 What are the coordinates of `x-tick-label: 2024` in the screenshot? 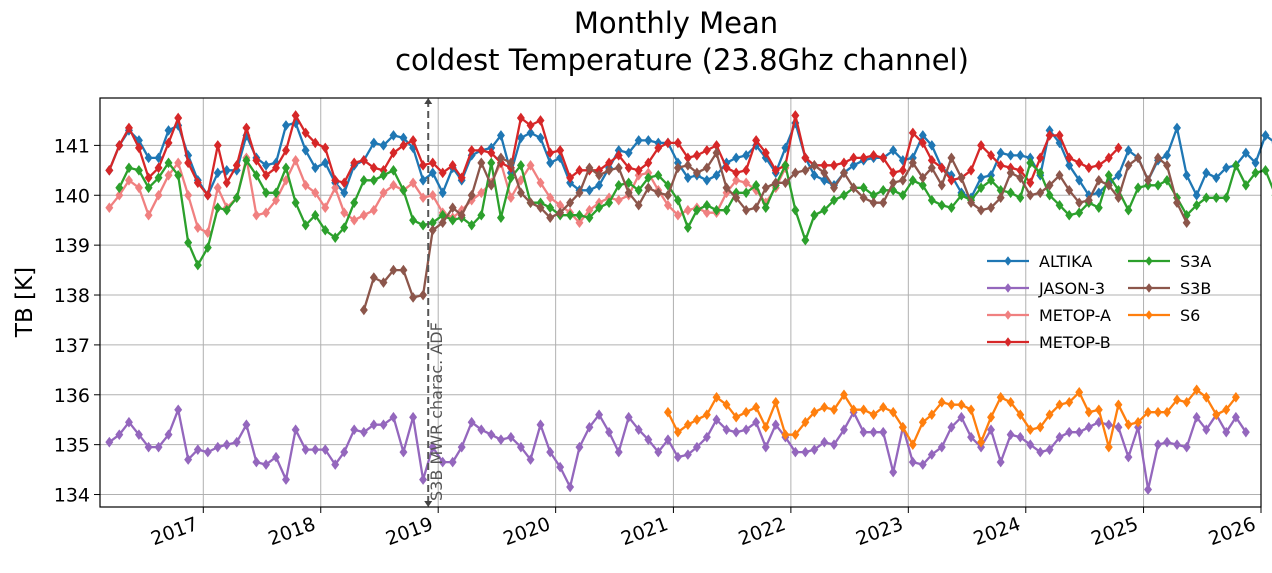 It's located at (997, 531).